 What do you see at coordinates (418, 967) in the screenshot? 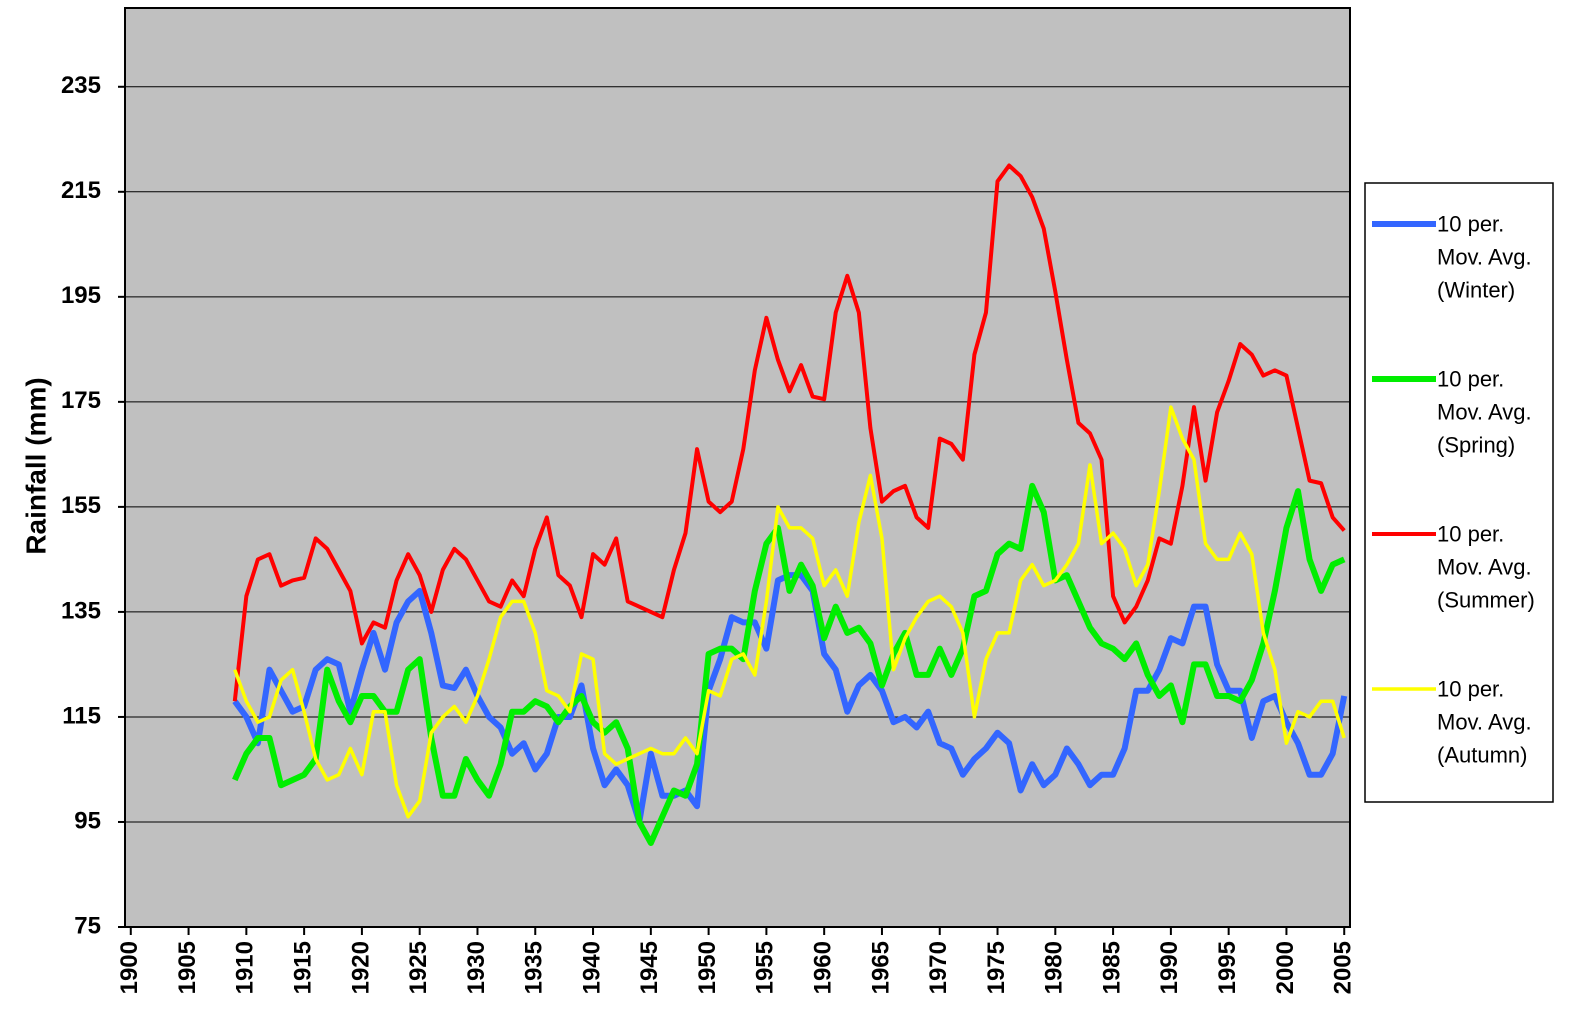
I see `x-tick-label: 1925` at bounding box center [418, 967].